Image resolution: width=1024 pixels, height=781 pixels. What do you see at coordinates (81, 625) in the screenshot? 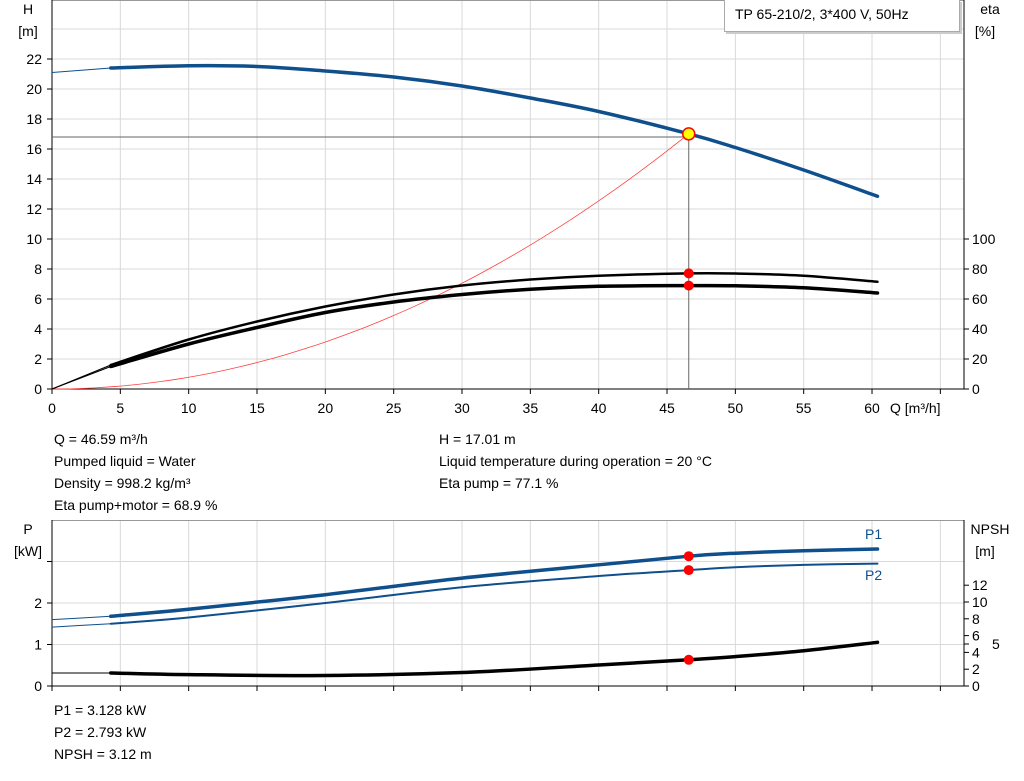
I see `p2-extension-line` at bounding box center [81, 625].